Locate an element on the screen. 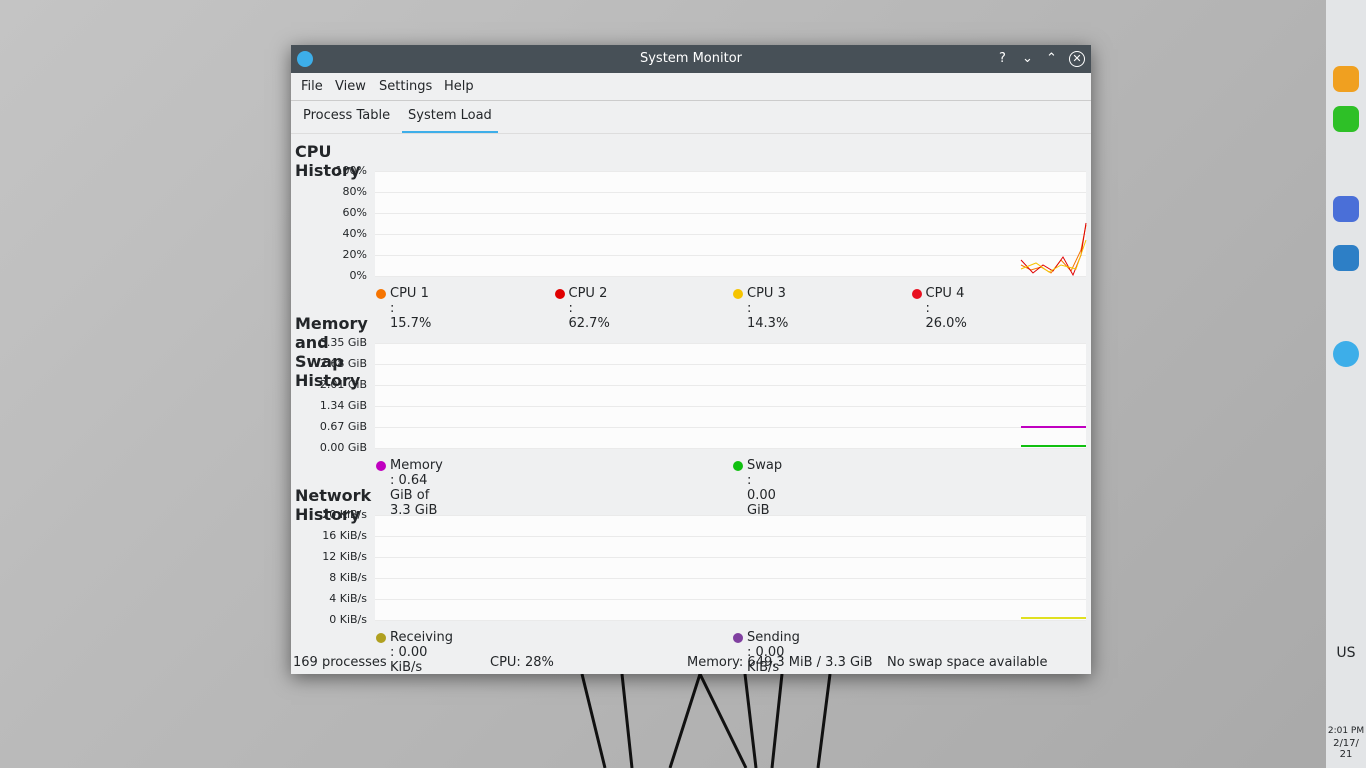 This screenshot has height=768, width=1366. tab: System Load is located at coordinates (450, 117).